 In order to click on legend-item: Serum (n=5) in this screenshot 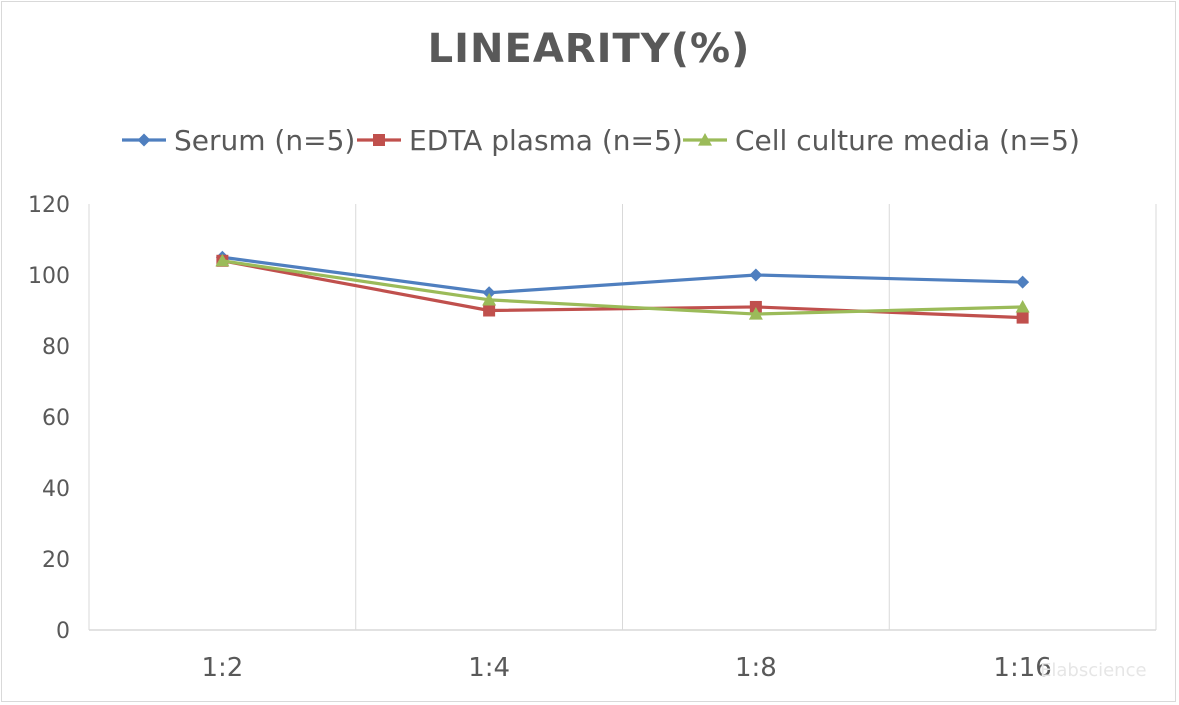, I will do `click(238, 140)`.